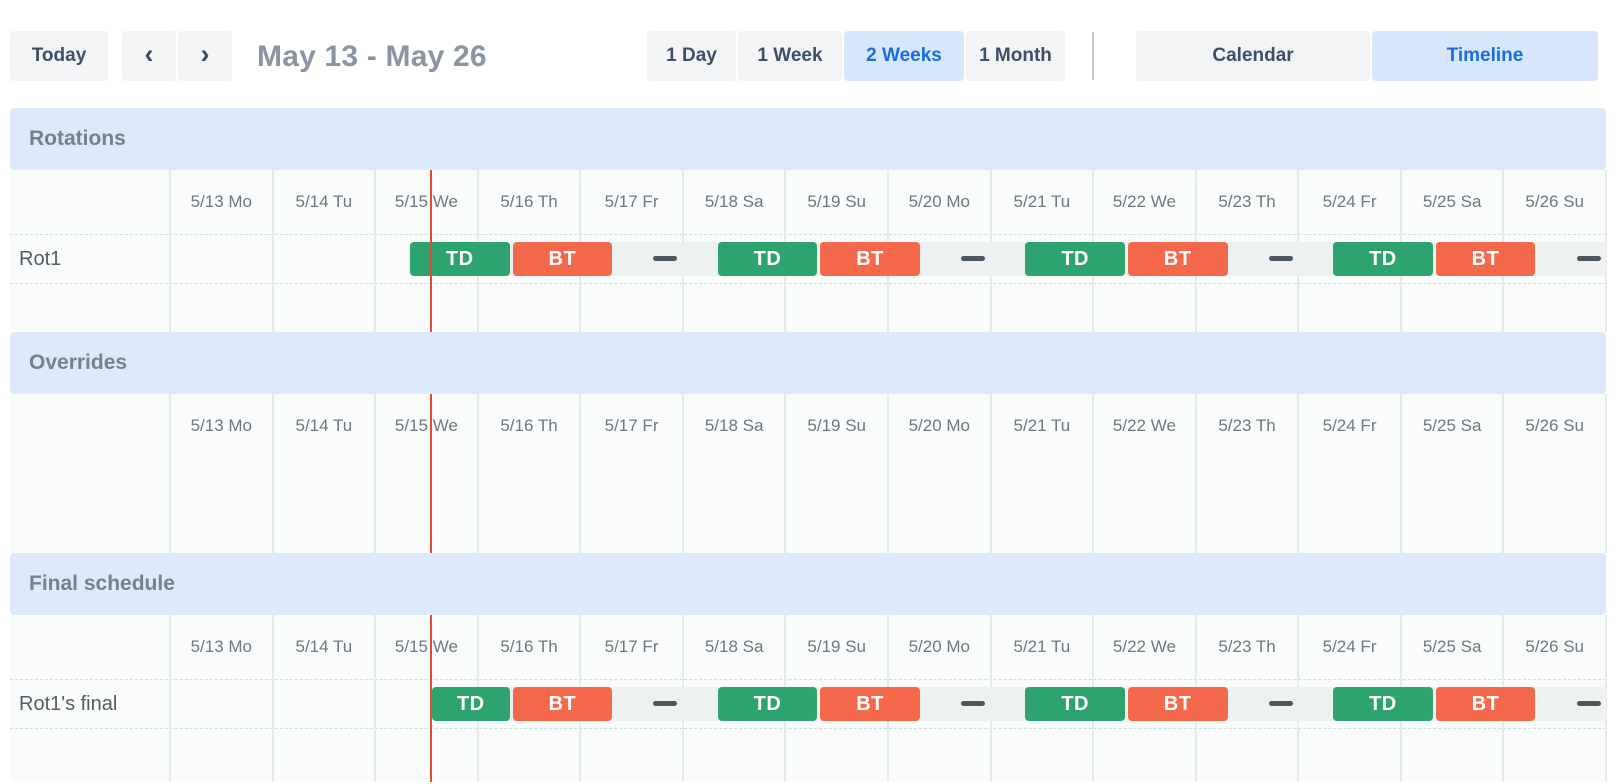 The width and height of the screenshot is (1616, 784). What do you see at coordinates (1253, 56) in the screenshot?
I see `view-option-calendar: Calendar` at bounding box center [1253, 56].